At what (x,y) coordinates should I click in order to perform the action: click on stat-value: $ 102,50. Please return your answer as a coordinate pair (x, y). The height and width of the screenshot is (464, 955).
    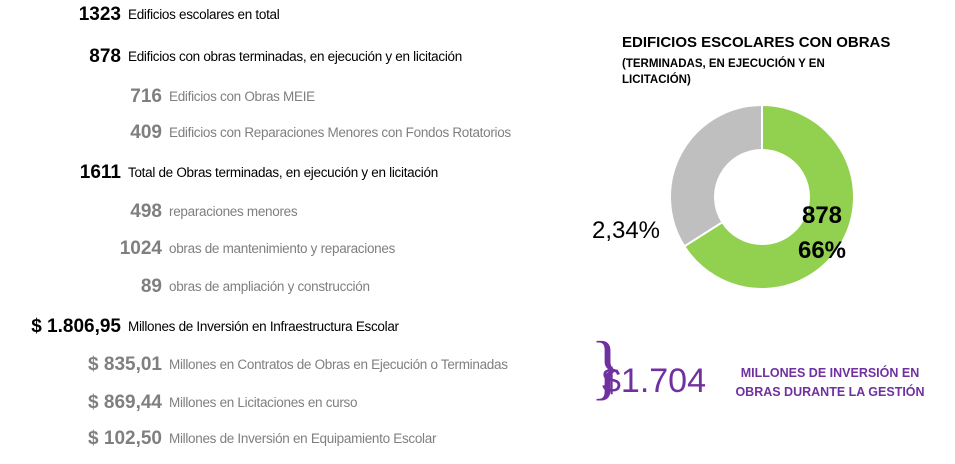
    Looking at the image, I should click on (125, 438).